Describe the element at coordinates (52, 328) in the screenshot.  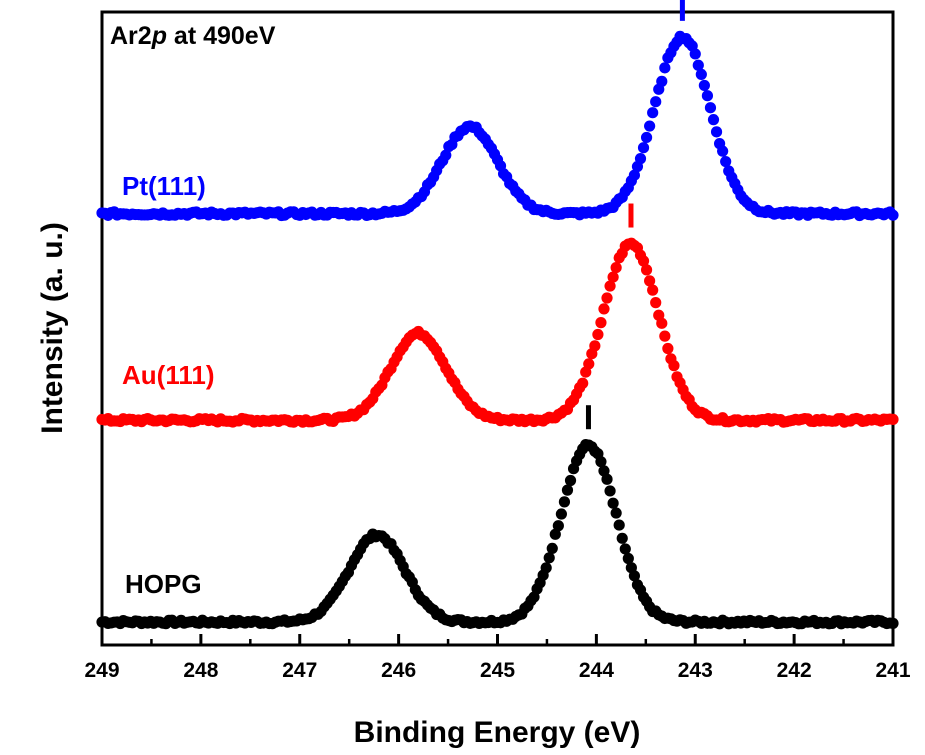
I see `y-axis-title: Intensity (a. u.)` at that location.